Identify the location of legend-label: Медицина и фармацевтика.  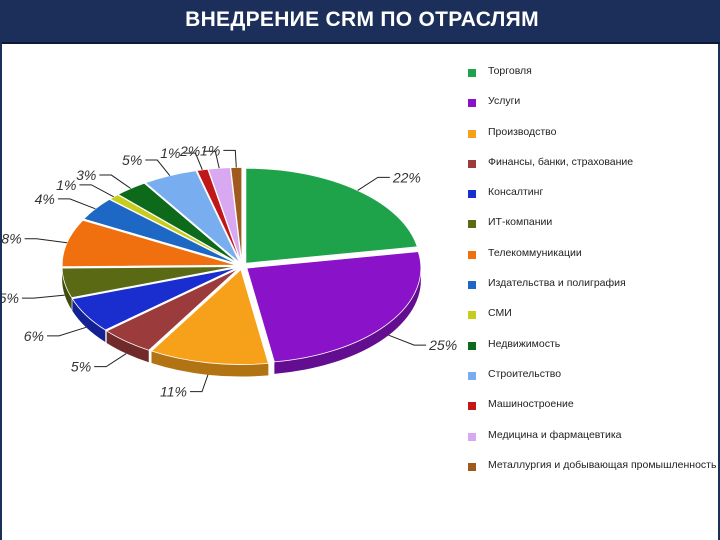
(555, 434).